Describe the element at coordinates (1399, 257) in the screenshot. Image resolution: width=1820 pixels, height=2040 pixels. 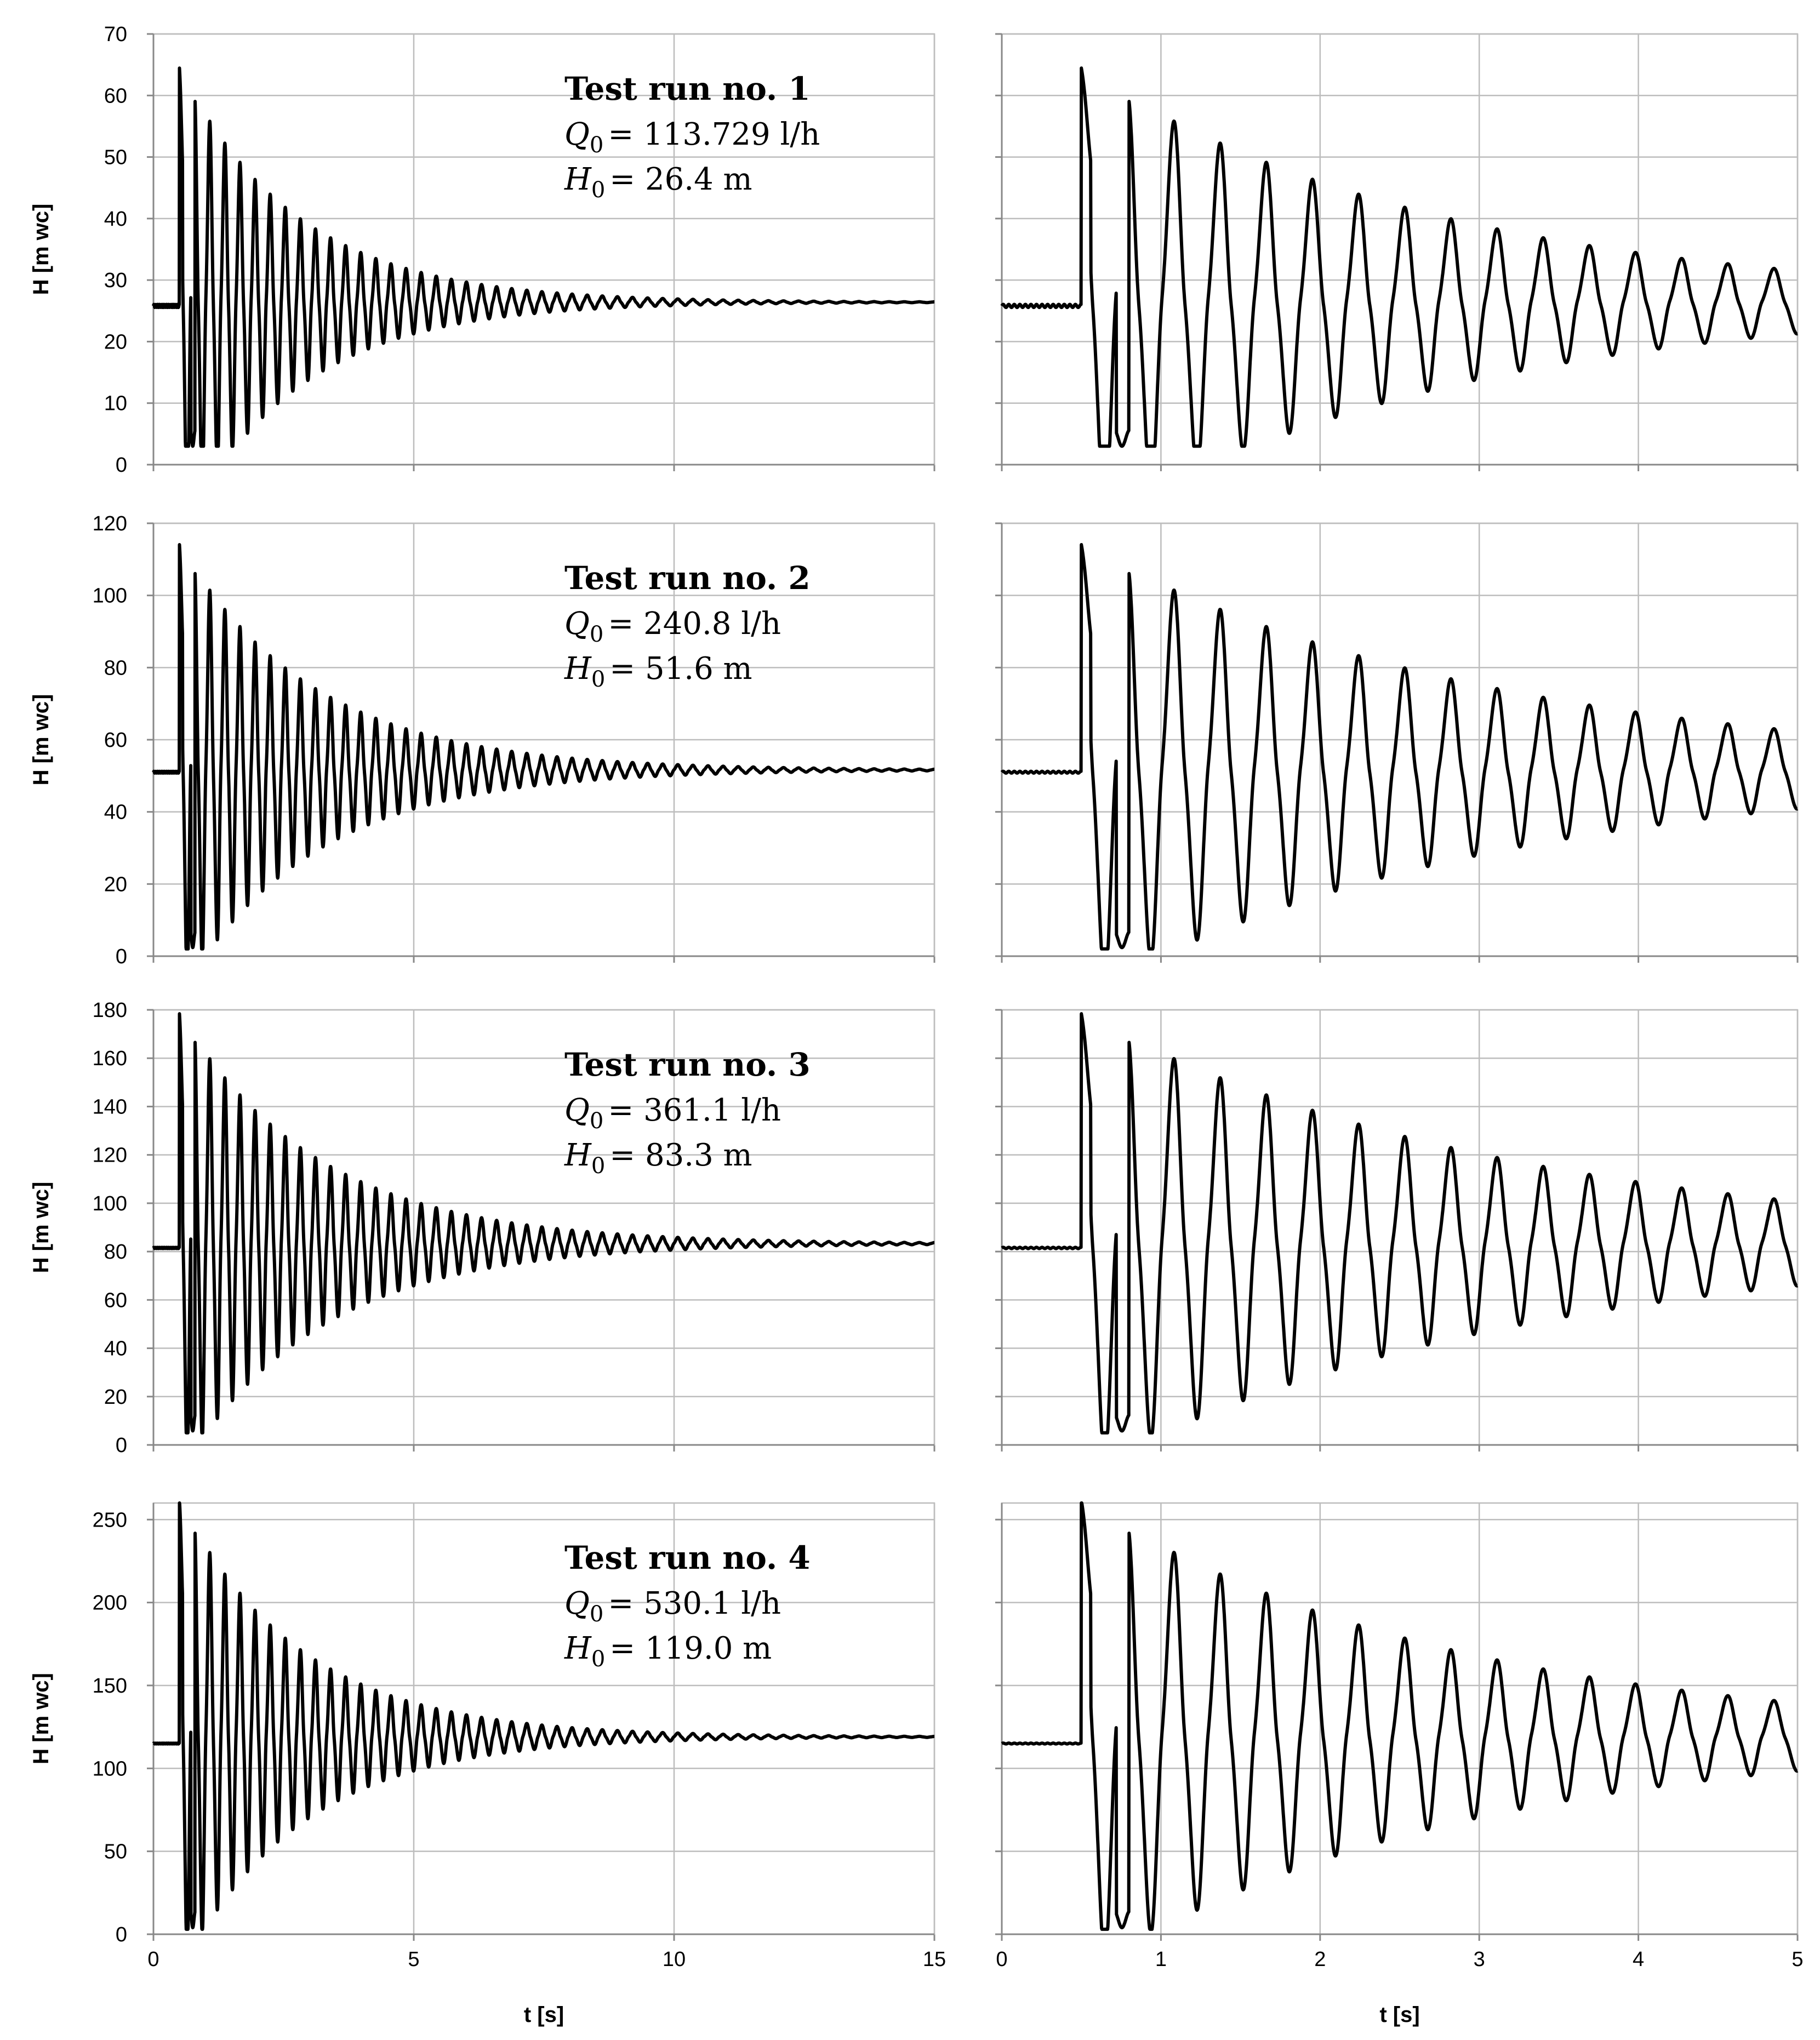
I see `pressure-trace-run1-zoom` at that location.